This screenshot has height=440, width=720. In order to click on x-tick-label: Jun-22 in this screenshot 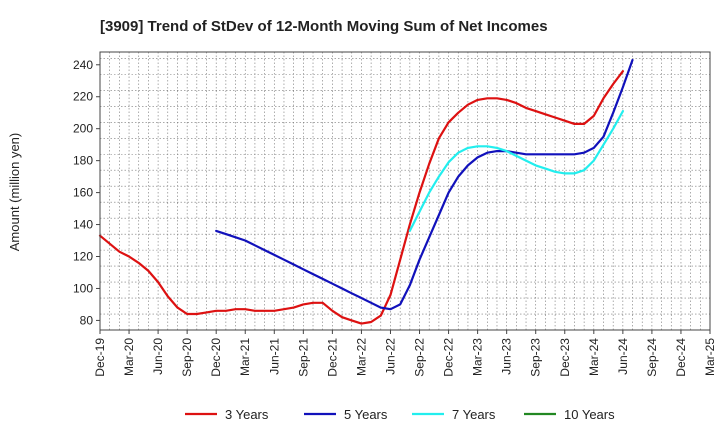, I will do `click(390, 356)`.